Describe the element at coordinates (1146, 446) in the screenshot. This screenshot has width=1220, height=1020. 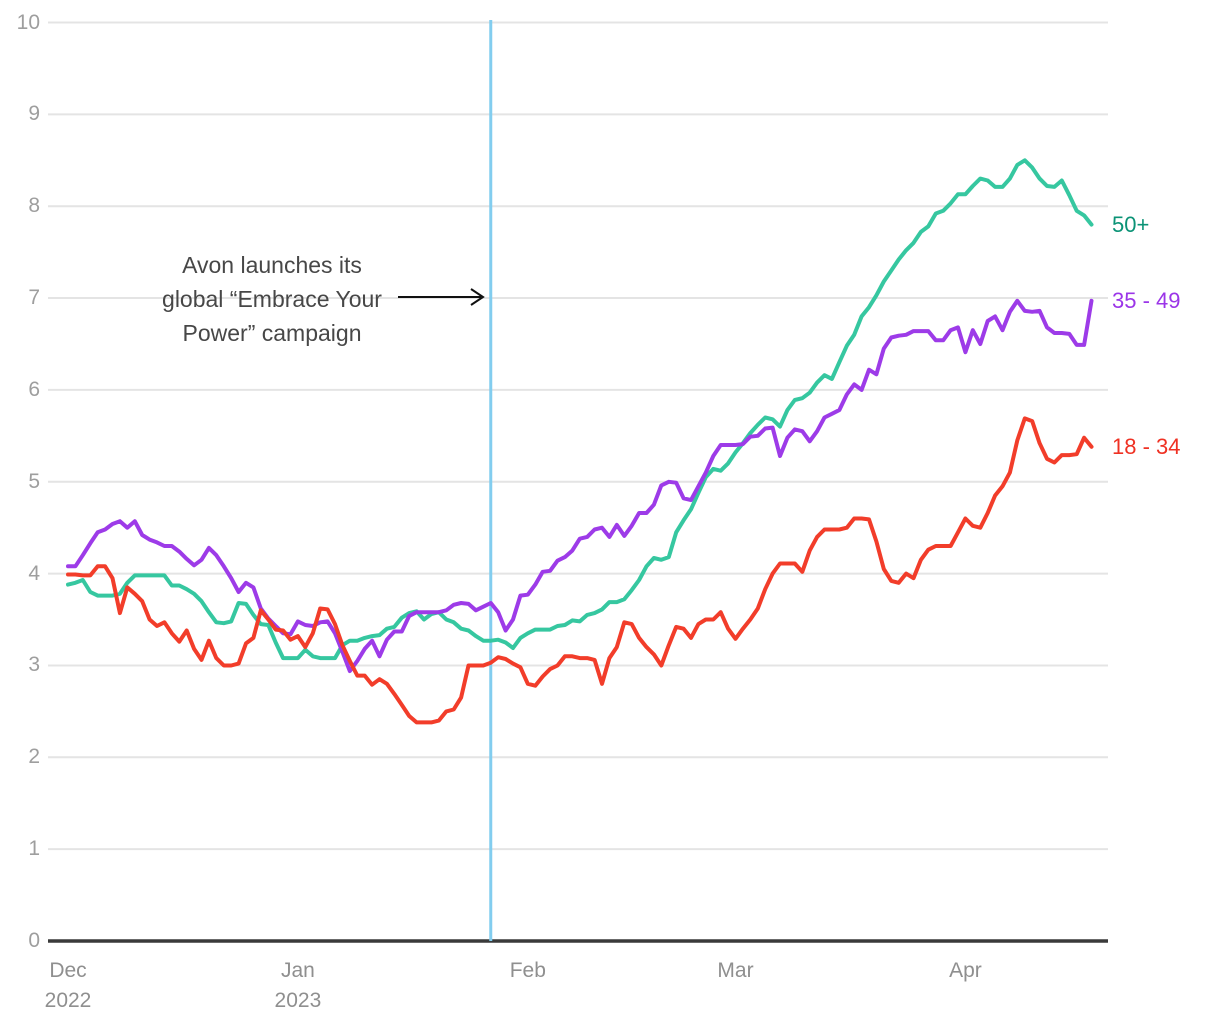
I see `series-label-18-34: 18 - 34` at that location.